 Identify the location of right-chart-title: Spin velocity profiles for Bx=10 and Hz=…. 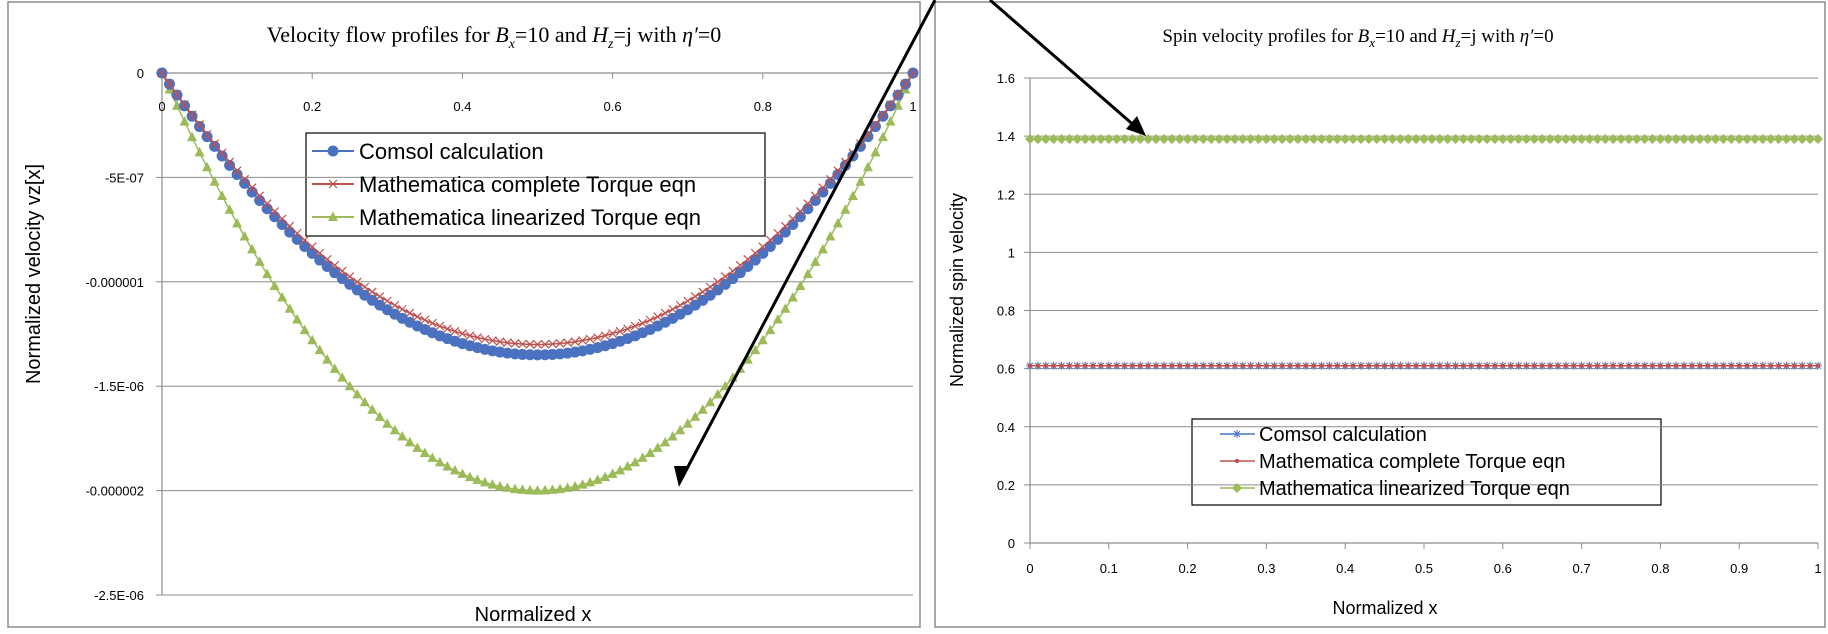
(1357, 38).